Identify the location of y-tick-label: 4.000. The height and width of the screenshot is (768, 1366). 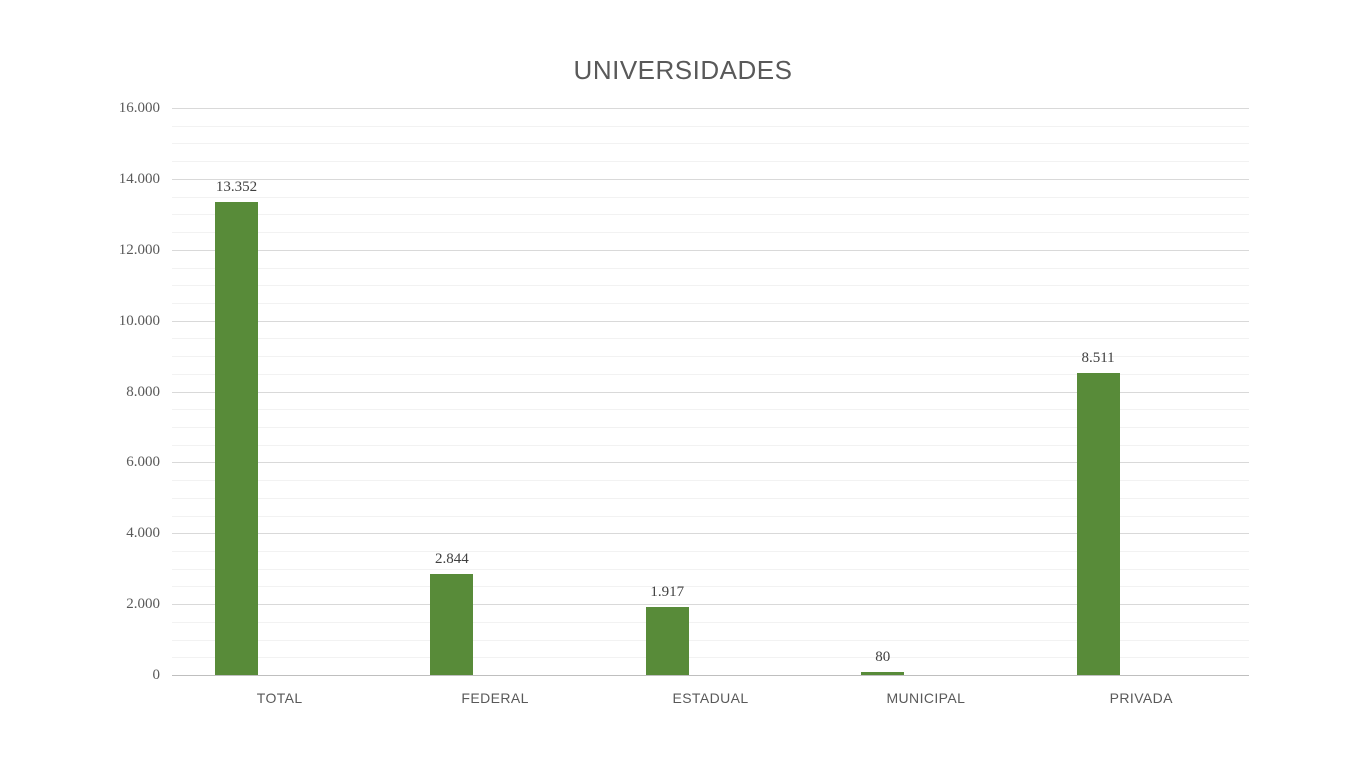
(143, 533).